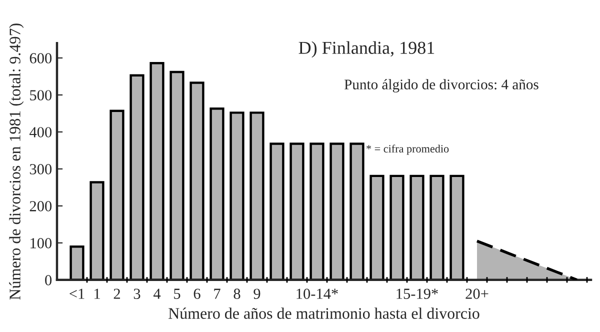 Image resolution: width=600 pixels, height=332 pixels. What do you see at coordinates (41, 132) in the screenshot?
I see `y-tick-label: 400` at bounding box center [41, 132].